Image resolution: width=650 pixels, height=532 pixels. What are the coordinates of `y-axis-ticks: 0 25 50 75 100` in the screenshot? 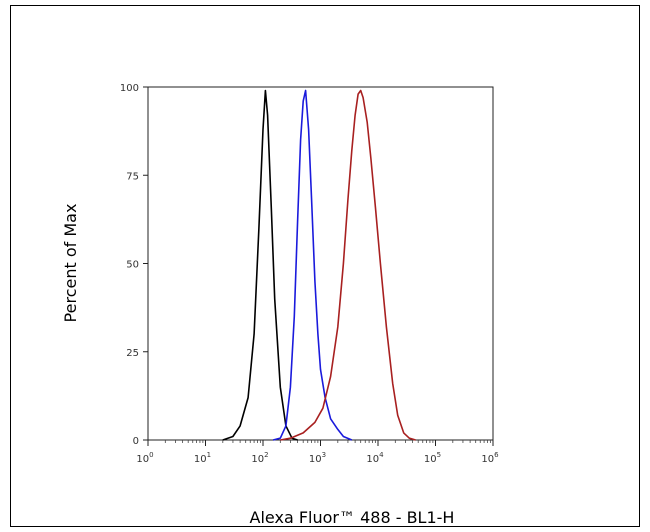 It's located at (134, 265).